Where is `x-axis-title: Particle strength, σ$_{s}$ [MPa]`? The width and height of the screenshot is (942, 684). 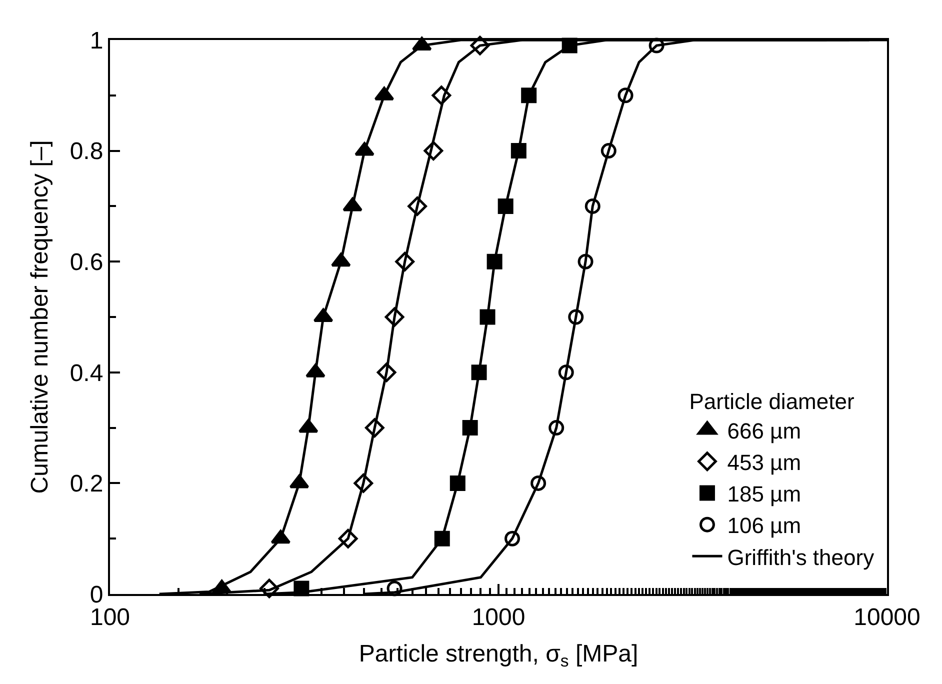 x-axis-title: Particle strength, σ$_{s}$ [MPa] is located at coordinates (498, 655).